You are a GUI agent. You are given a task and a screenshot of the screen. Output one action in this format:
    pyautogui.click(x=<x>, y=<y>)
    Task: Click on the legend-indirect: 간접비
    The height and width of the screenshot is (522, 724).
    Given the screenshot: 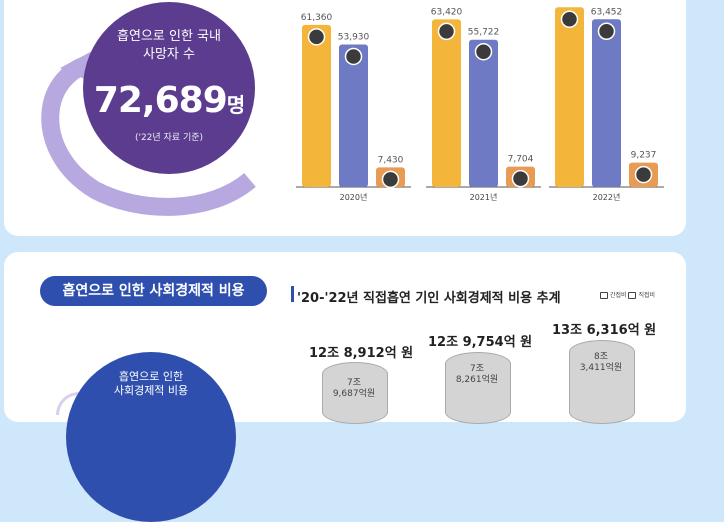 What is the action you would take?
    pyautogui.click(x=618, y=295)
    